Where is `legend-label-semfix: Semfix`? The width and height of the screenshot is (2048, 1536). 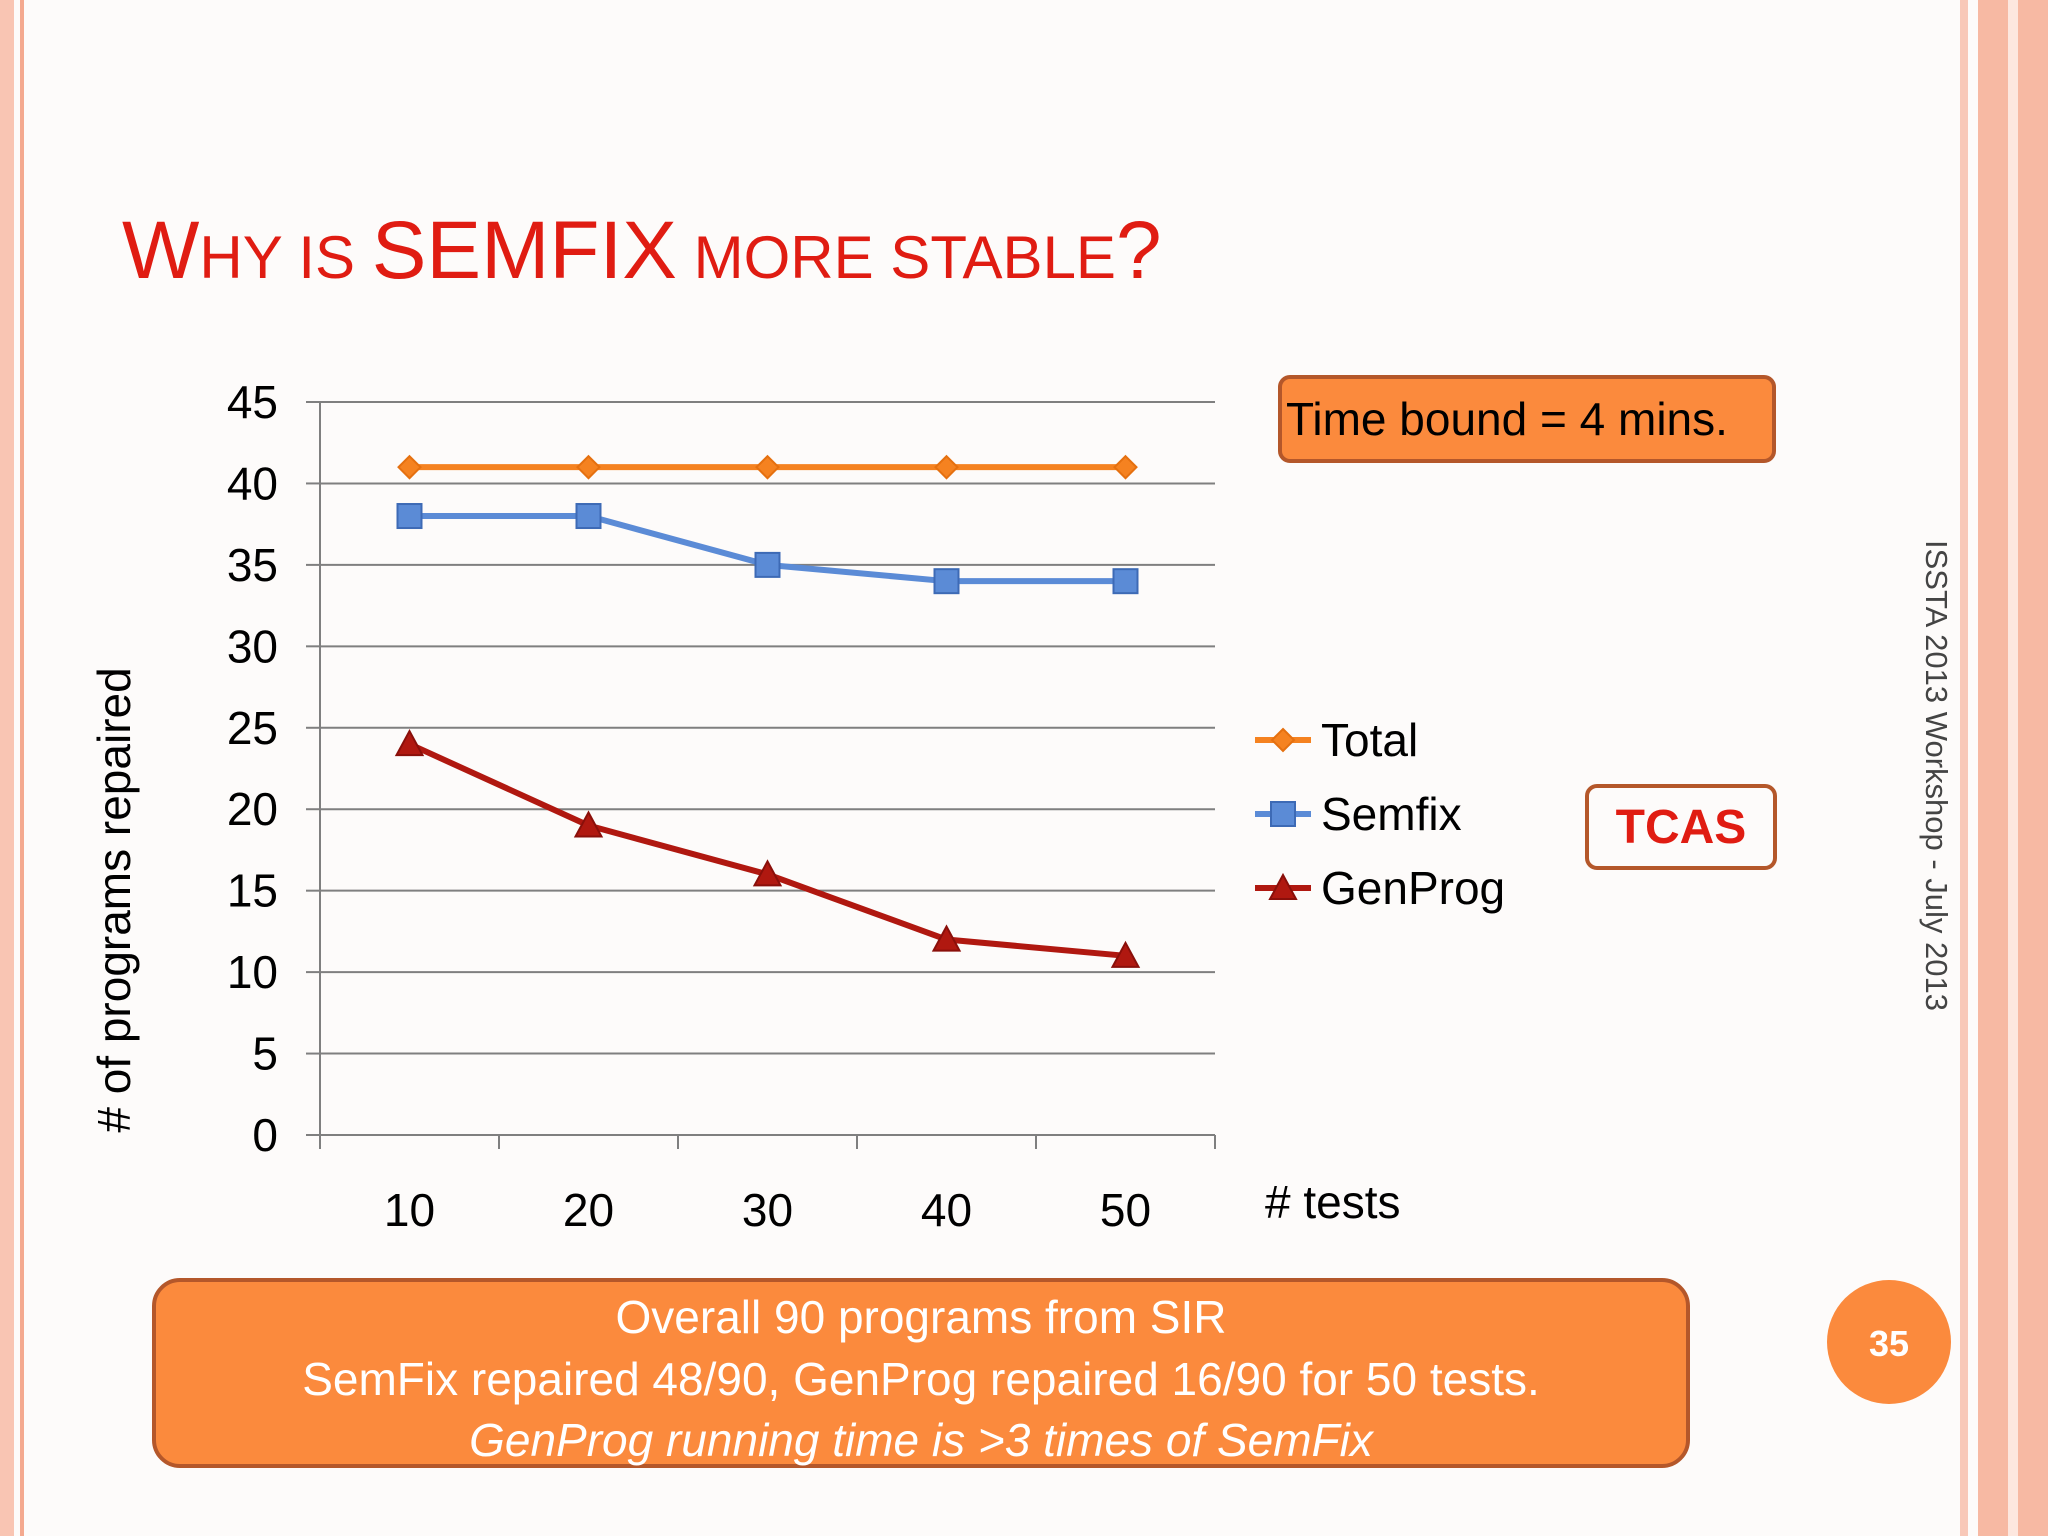 legend-label-semfix: Semfix is located at coordinates (1391, 814).